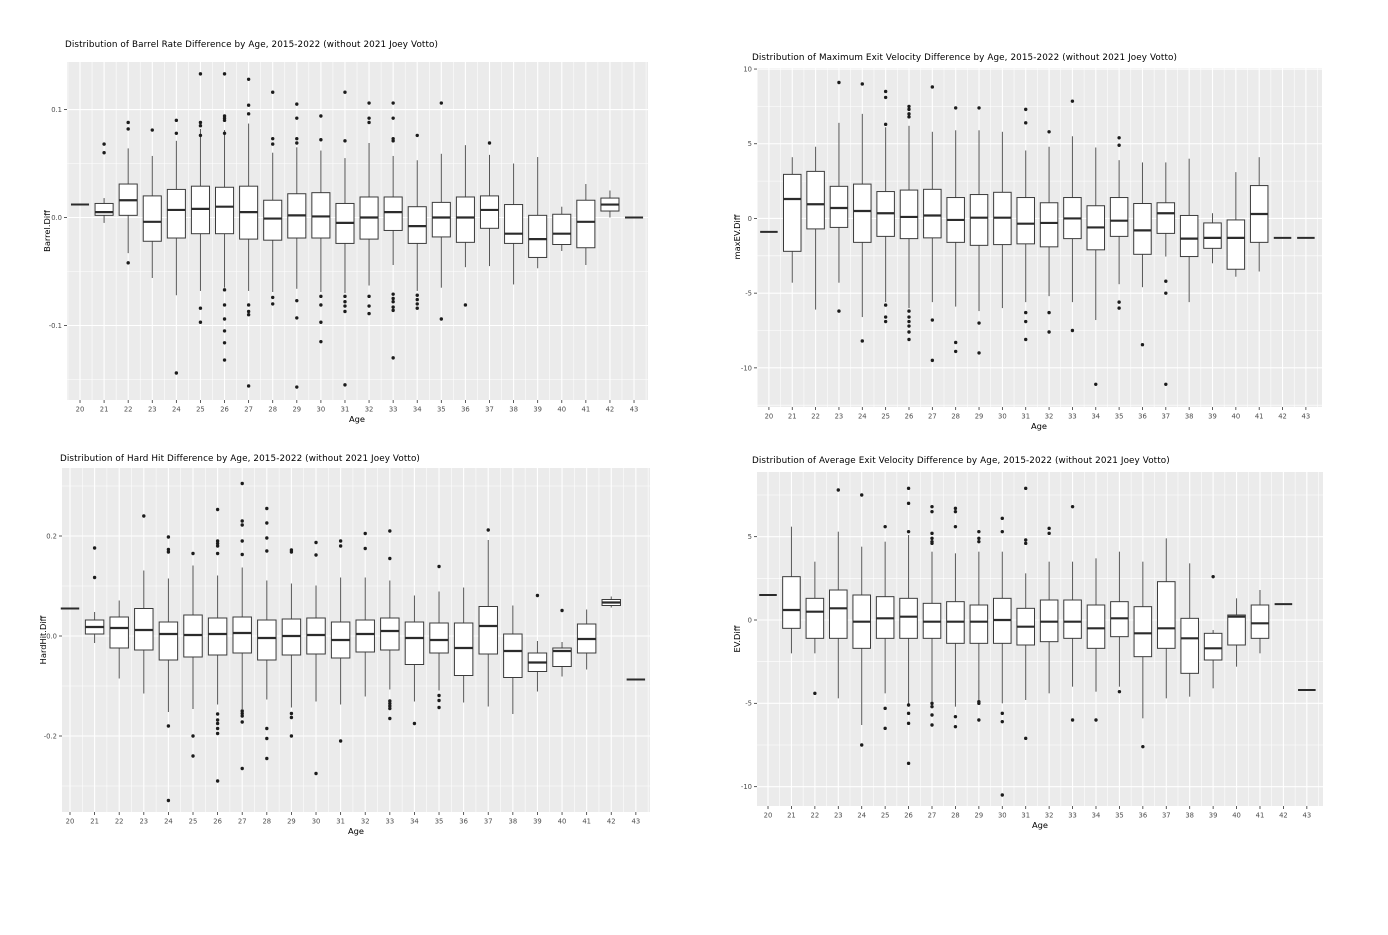 This screenshot has width=1388, height=935. I want to click on x-tick-label: 29, so click(979, 417).